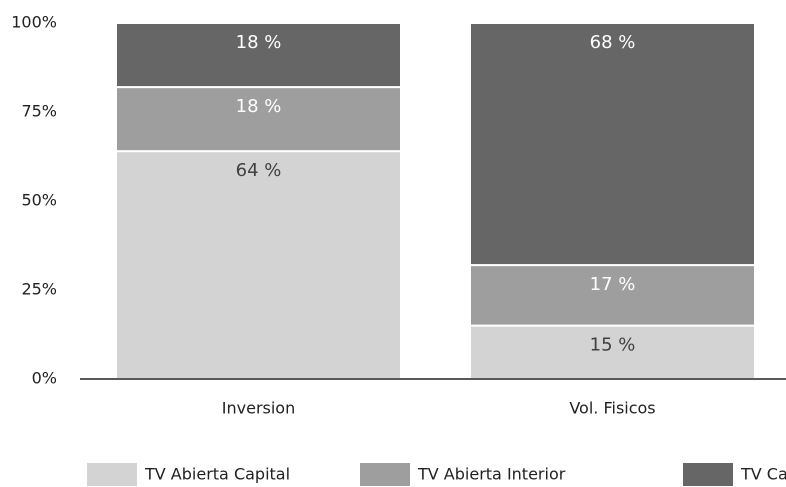 The height and width of the screenshot is (487, 786). Describe the element at coordinates (39, 200) in the screenshot. I see `y-tick-label: 50%` at that location.